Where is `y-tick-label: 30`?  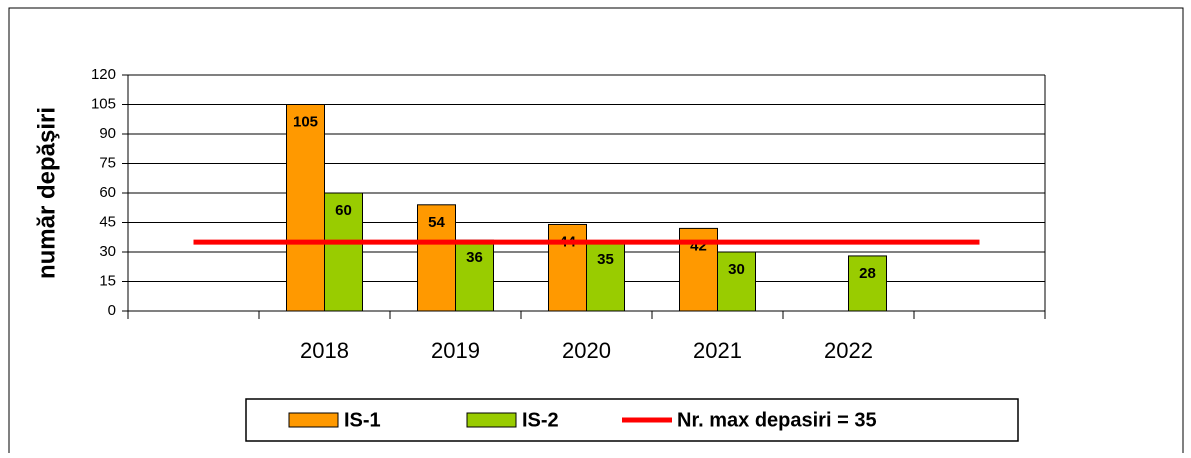 y-tick-label: 30 is located at coordinates (107, 251).